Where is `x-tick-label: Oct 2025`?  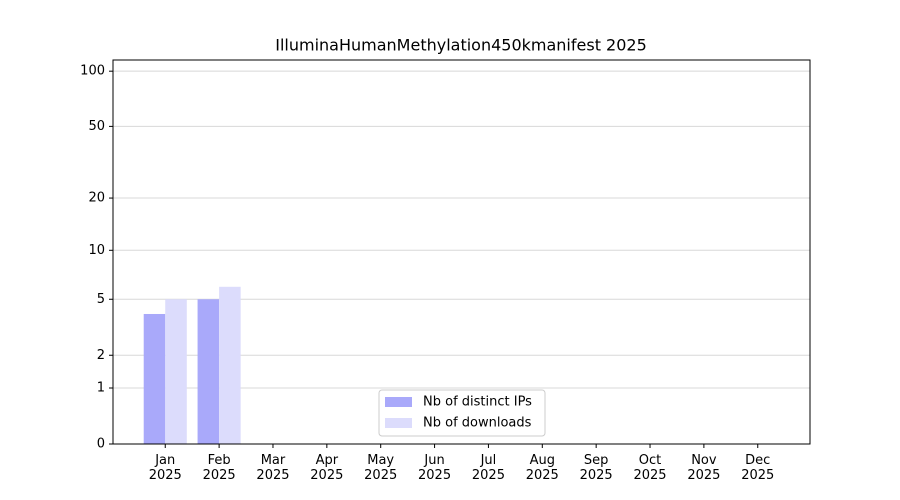
x-tick-label: Oct 2025 is located at coordinates (650, 468).